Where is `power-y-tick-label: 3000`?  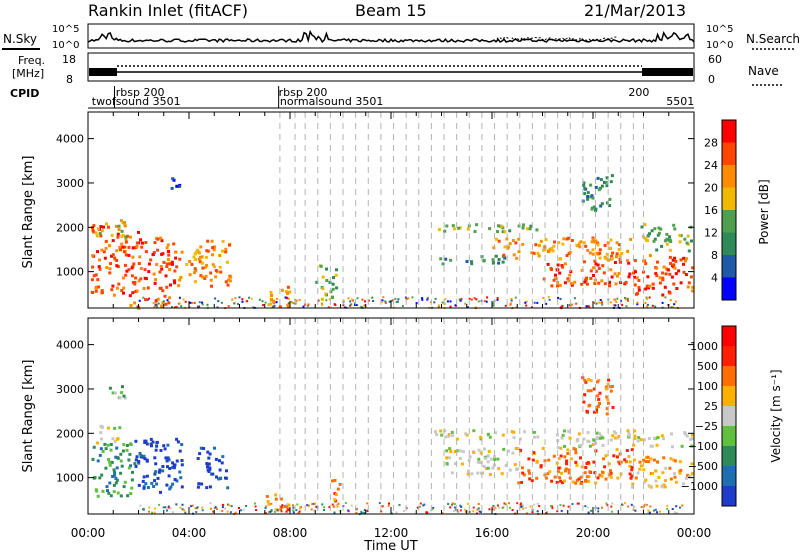 power-y-tick-label: 3000 is located at coordinates (70, 183).